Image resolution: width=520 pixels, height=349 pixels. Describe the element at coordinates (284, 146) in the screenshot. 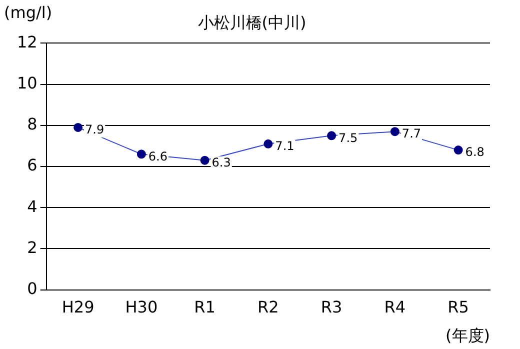

I see `data-label: 7.1` at that location.